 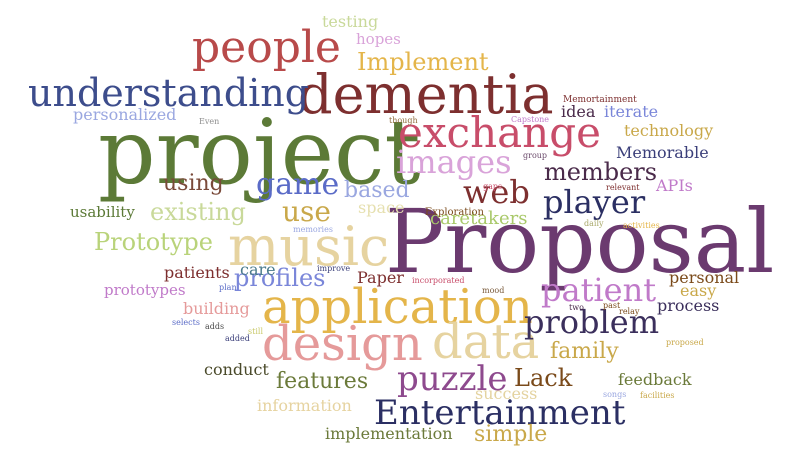 I want to click on word-success: success, so click(x=506, y=393).